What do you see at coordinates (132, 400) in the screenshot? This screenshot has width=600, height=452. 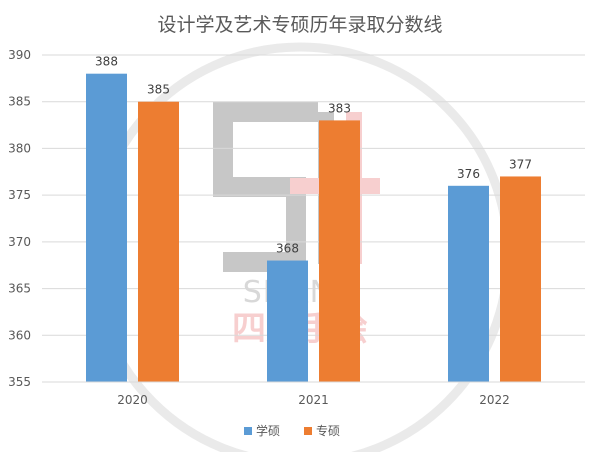 I see `x-tick-label: 2020` at bounding box center [132, 400].